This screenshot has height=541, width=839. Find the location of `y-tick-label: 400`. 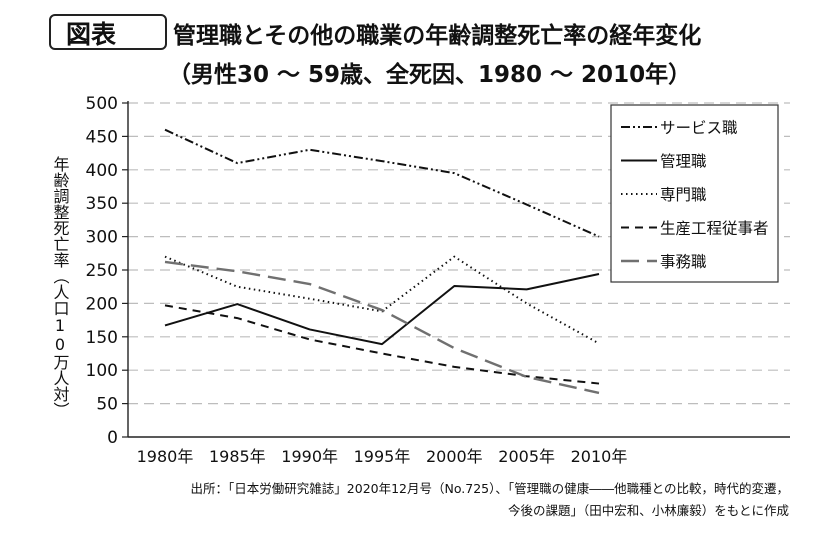

y-tick-label: 400 is located at coordinates (102, 171).